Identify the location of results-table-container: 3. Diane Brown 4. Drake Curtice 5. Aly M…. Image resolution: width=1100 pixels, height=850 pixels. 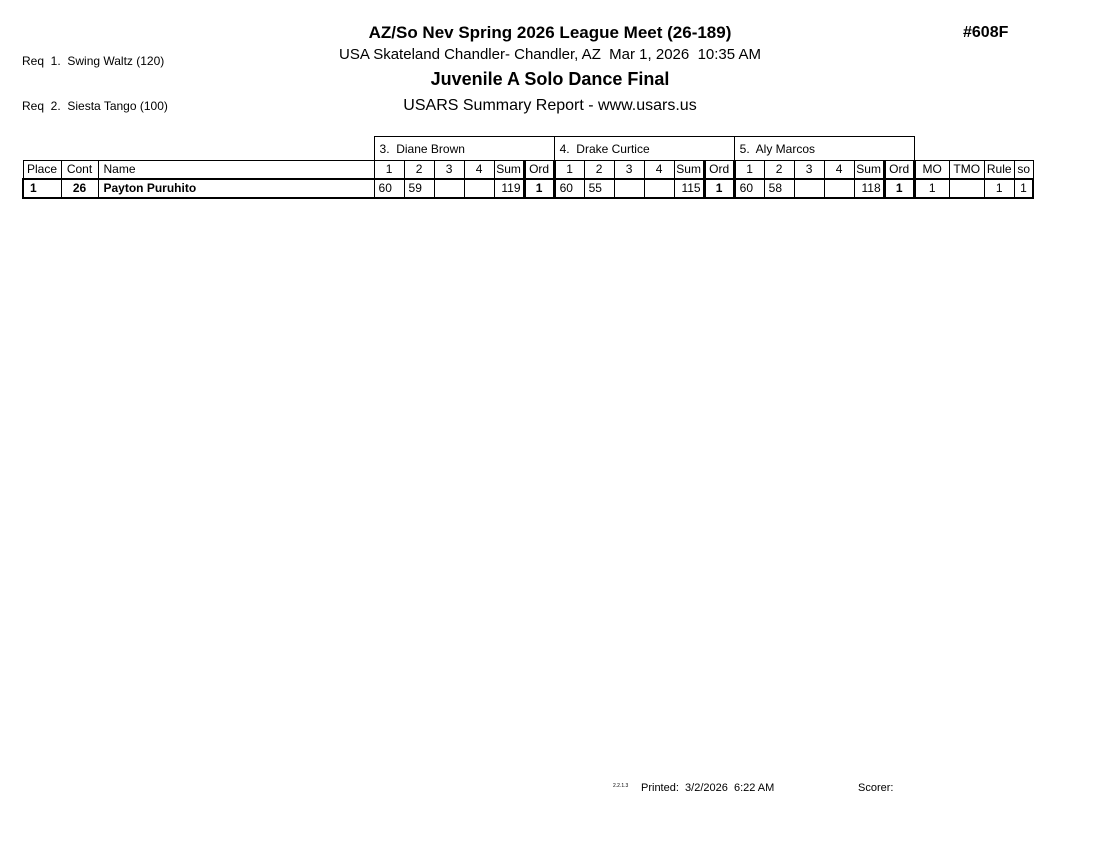
(528, 167).